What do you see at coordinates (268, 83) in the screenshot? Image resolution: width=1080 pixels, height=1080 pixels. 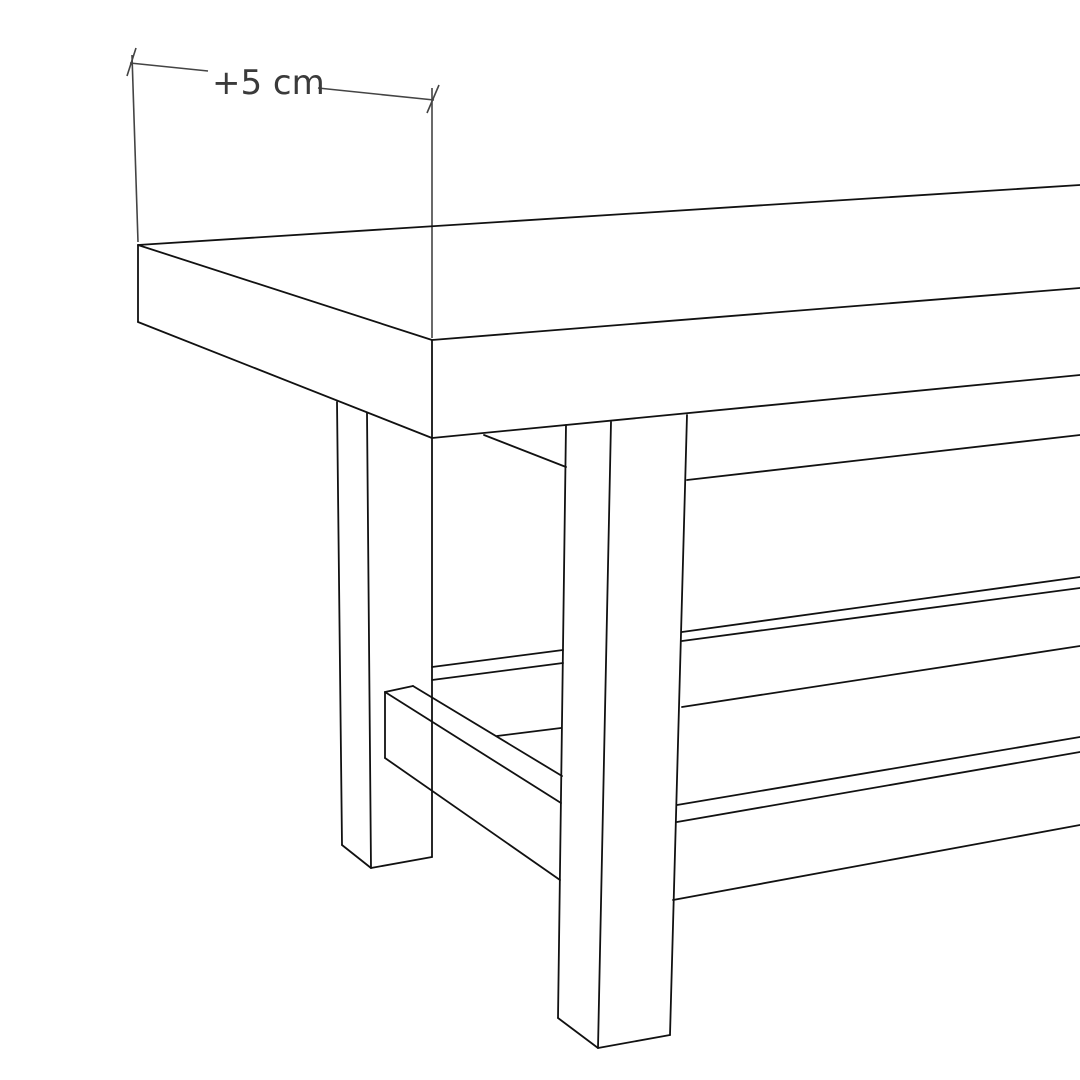 I see `dimension-label: +5 cm` at bounding box center [268, 83].